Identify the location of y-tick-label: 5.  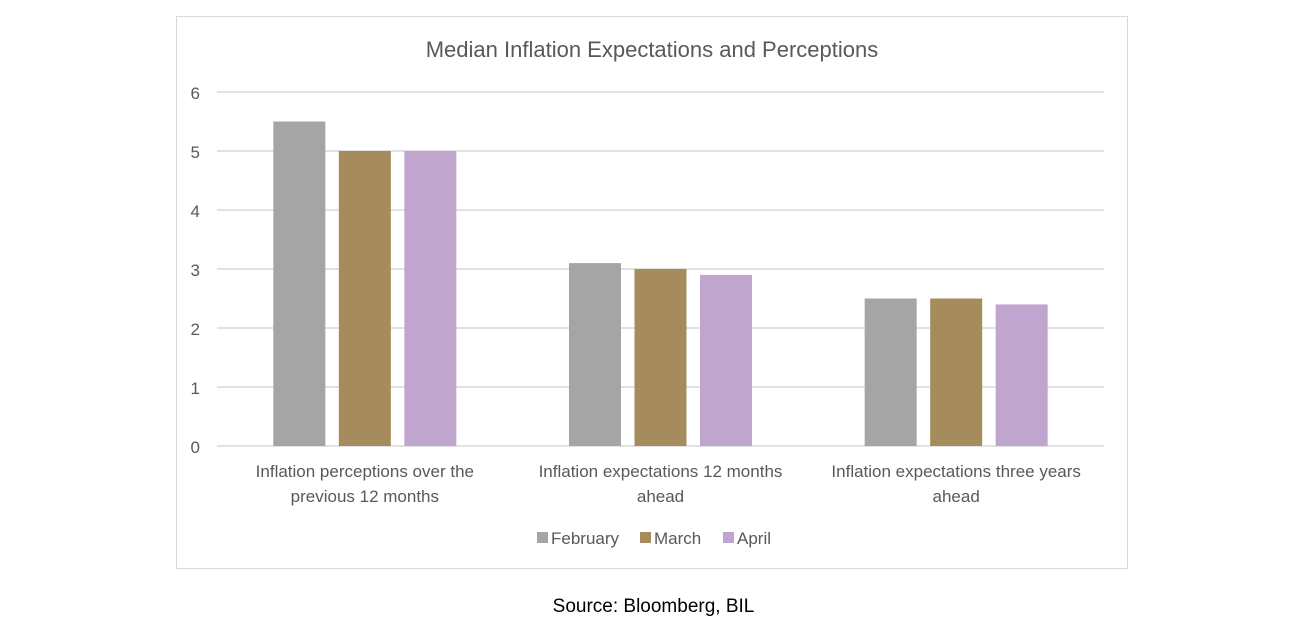
(195, 152).